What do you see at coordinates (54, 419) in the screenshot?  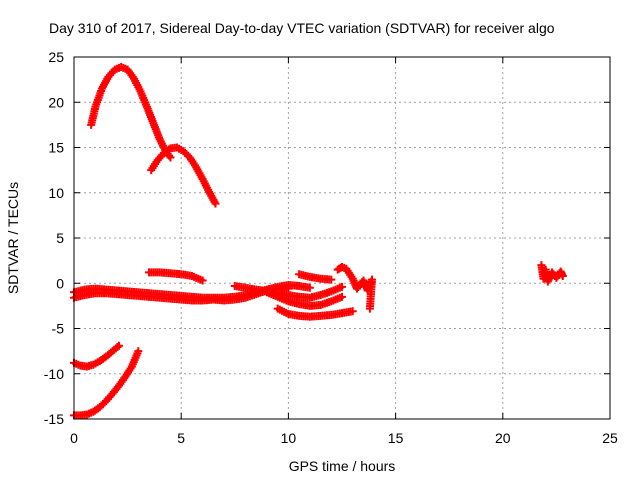 I see `y-tick-label: -15` at bounding box center [54, 419].